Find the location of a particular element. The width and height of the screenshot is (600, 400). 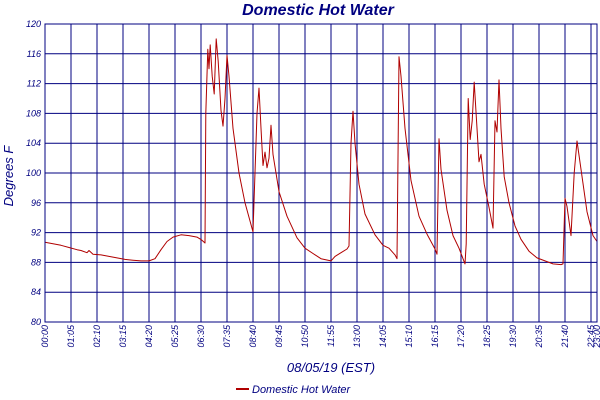

y-tick-label: 120 is located at coordinates (33, 24).